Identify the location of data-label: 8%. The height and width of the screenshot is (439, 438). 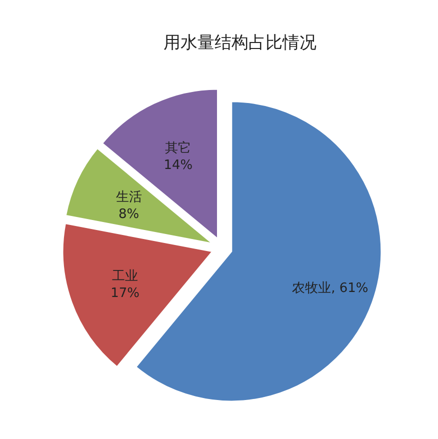
(129, 214).